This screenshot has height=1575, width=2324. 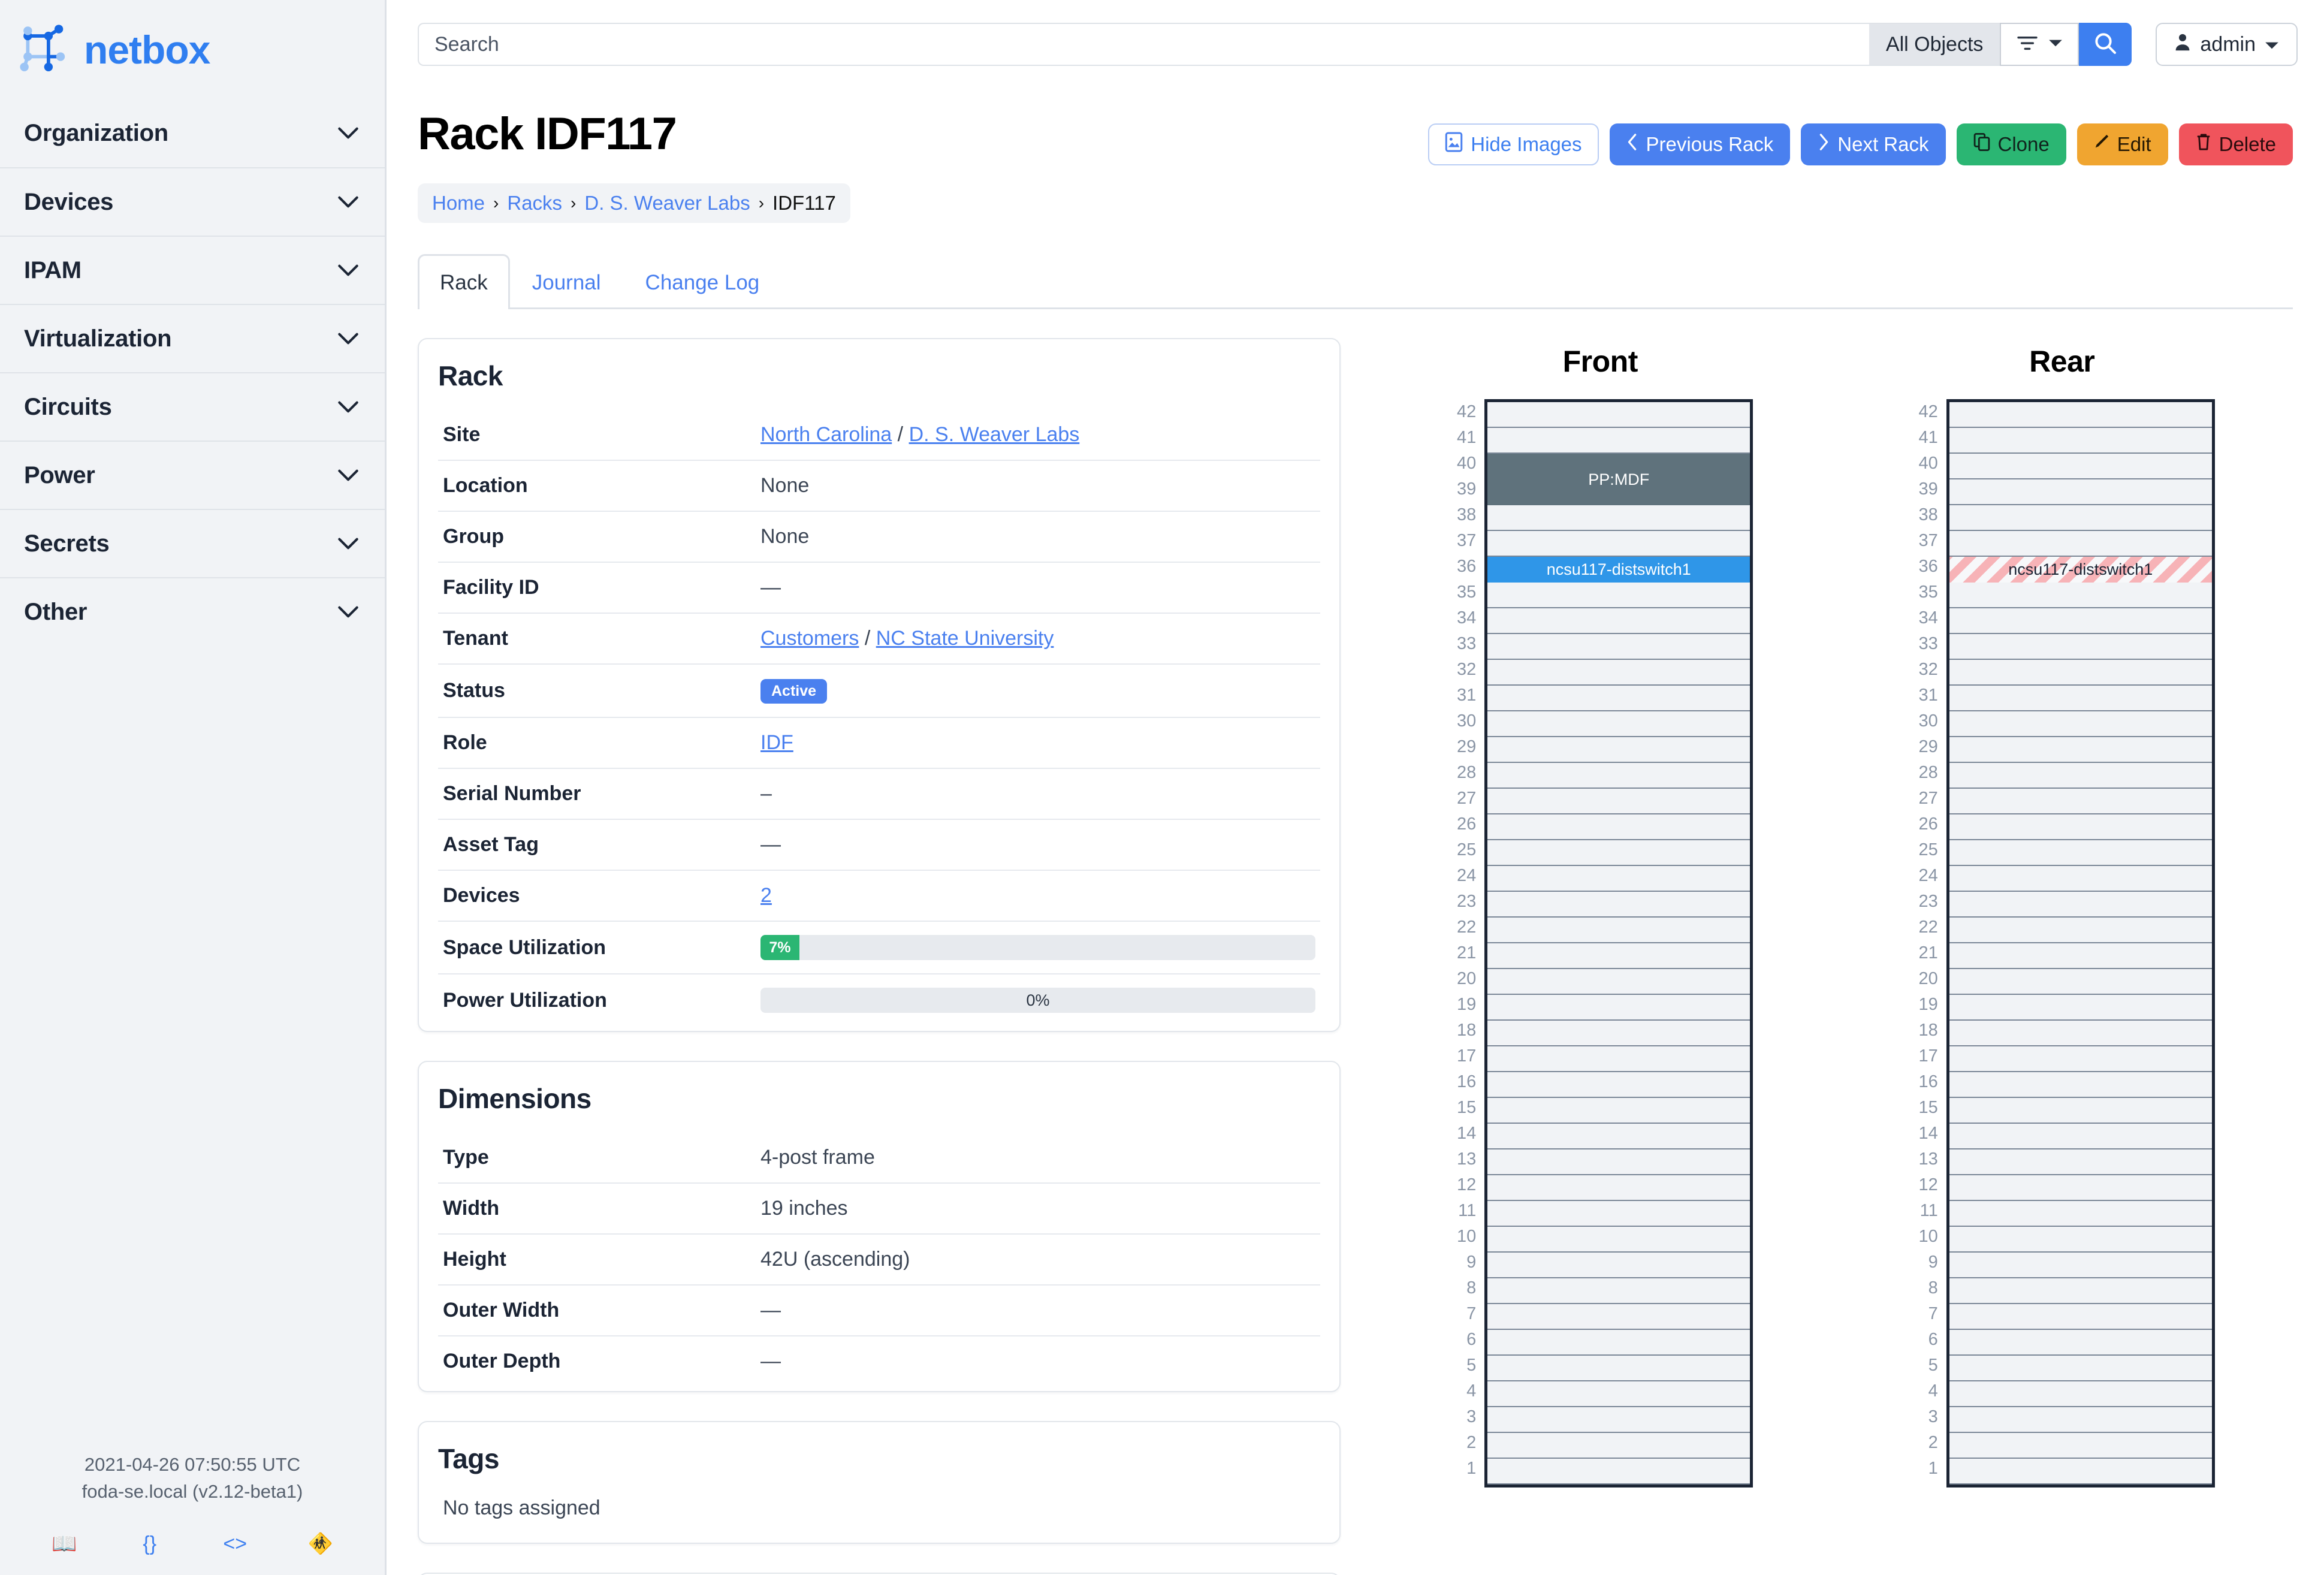 What do you see at coordinates (193, 406) in the screenshot?
I see `sidebar-item-circuits: Circuits` at bounding box center [193, 406].